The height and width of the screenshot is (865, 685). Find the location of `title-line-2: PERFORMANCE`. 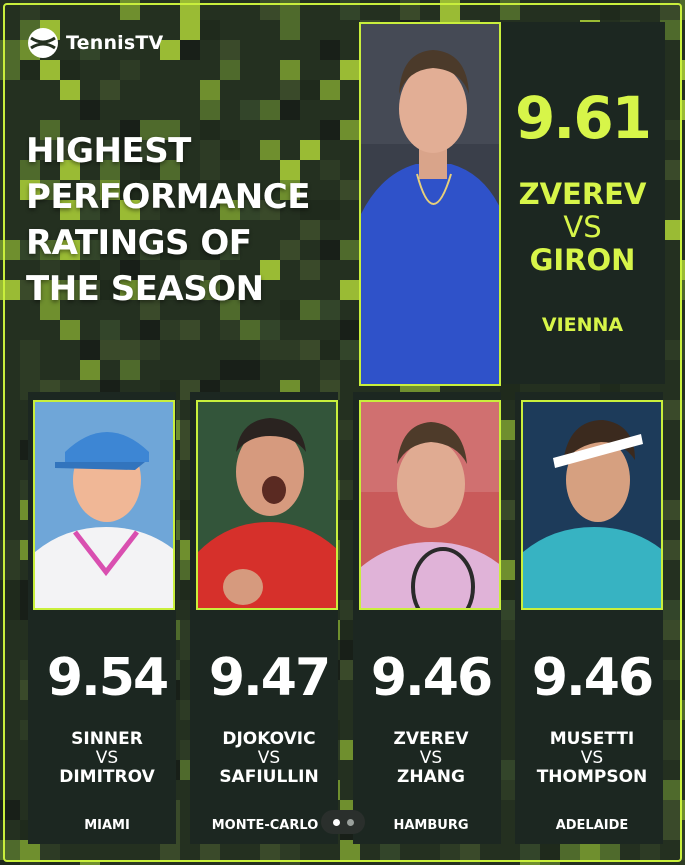

title-line-2: PERFORMANCE is located at coordinates (168, 197).